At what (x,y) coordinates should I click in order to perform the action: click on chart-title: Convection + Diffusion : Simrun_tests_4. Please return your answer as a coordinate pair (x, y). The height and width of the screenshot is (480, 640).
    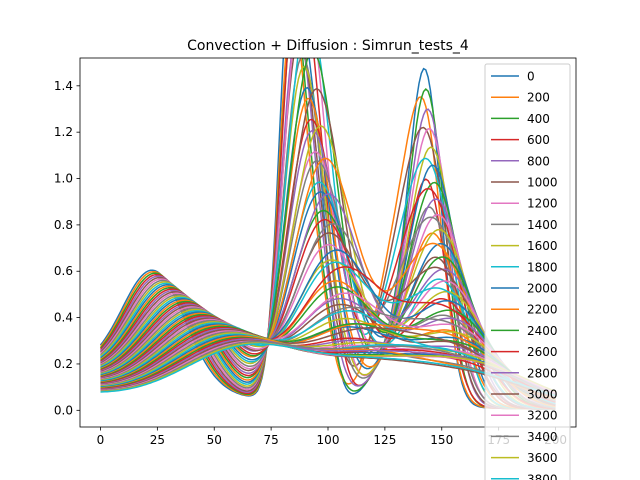
    Looking at the image, I should click on (328, 46).